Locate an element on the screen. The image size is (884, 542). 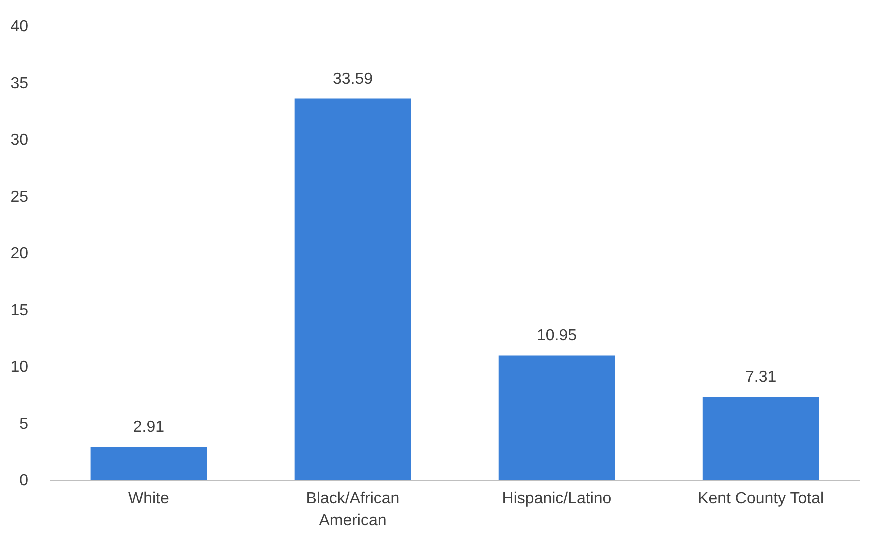
y-tick-label: 40 is located at coordinates (19, 27).